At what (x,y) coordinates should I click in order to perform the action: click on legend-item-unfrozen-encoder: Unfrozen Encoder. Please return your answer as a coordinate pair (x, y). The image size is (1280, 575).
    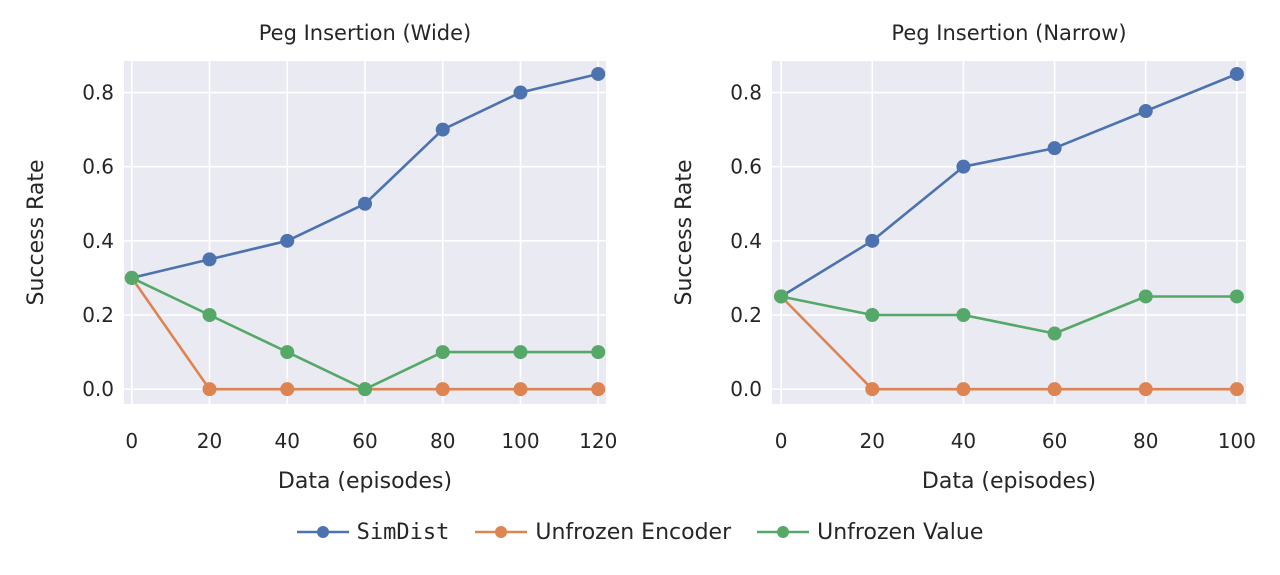
    Looking at the image, I should click on (603, 532).